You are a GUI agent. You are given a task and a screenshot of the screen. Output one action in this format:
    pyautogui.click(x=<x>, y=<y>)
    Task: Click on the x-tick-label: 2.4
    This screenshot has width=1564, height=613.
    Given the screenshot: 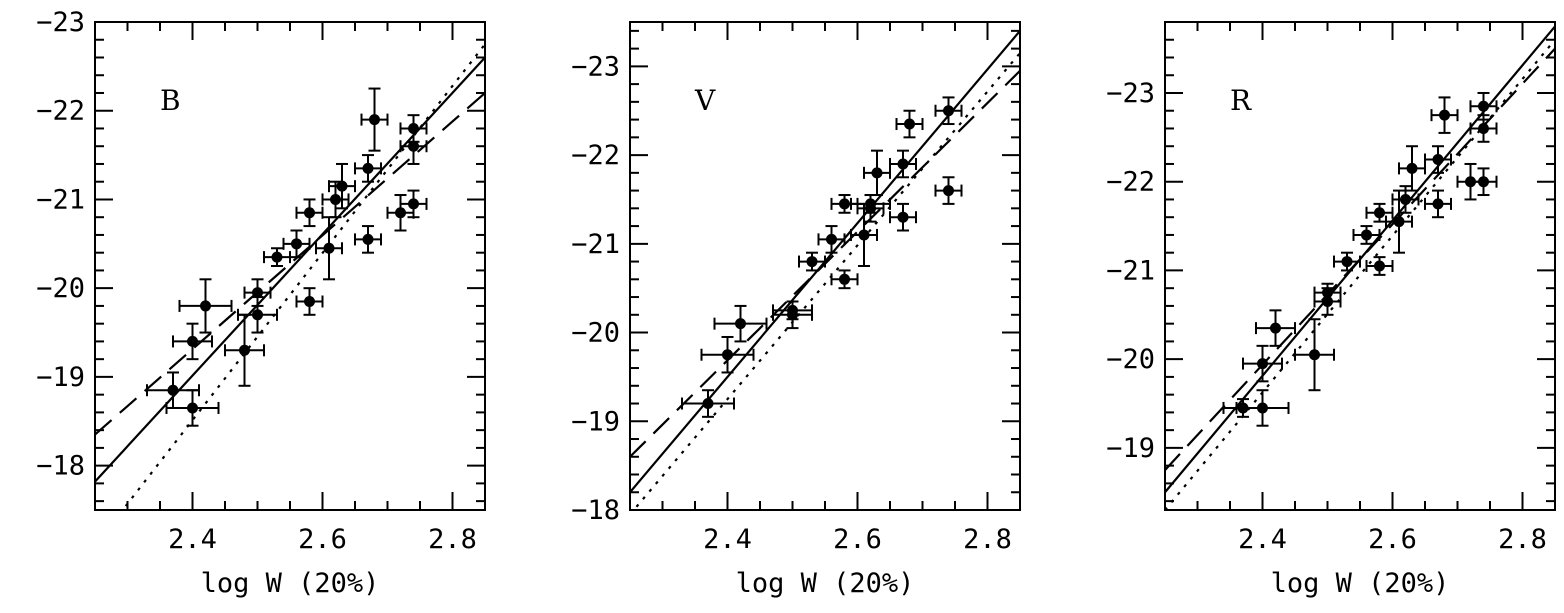 What is the action you would take?
    pyautogui.click(x=1262, y=539)
    